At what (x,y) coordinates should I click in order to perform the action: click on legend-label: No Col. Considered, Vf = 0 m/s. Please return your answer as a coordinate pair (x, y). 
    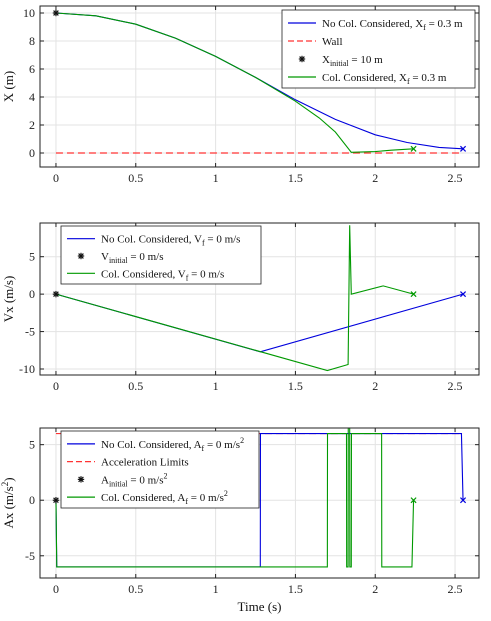
    Looking at the image, I should click on (170, 241).